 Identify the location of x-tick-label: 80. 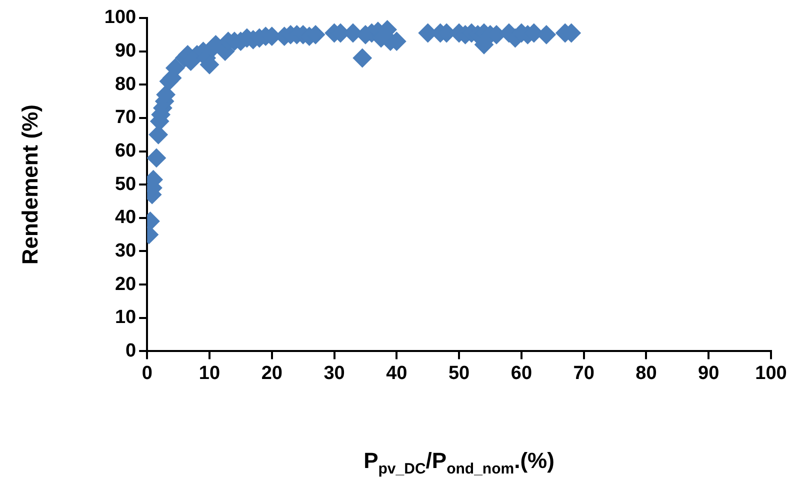
(646, 373).